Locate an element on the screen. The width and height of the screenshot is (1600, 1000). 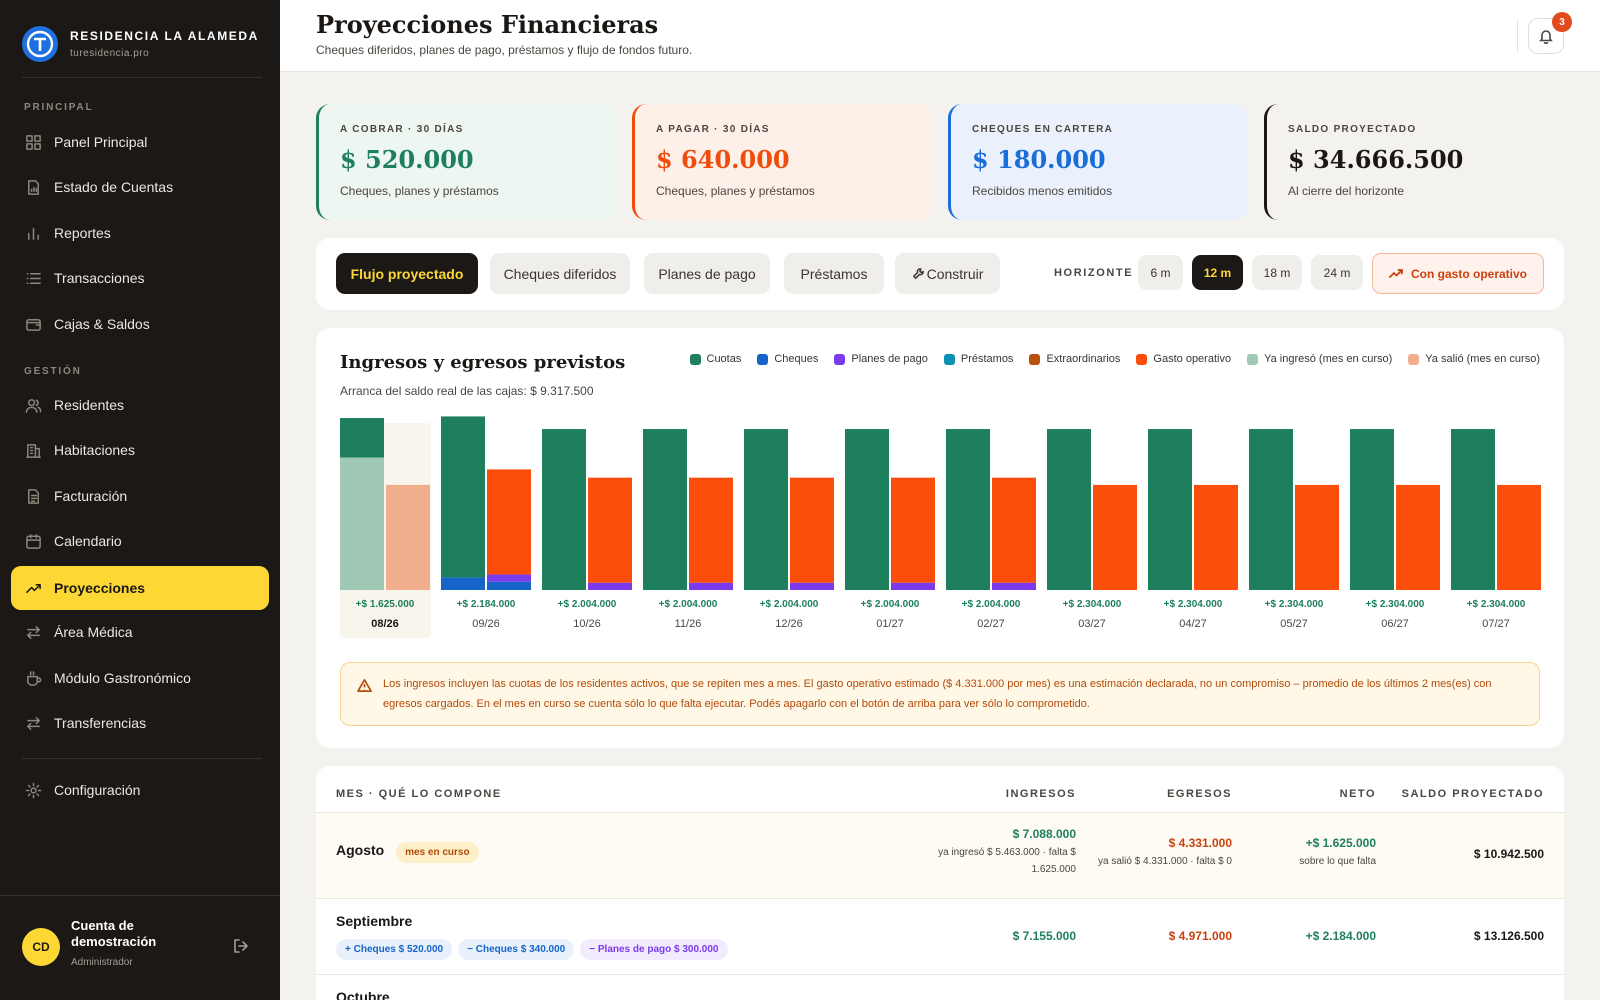
sidebar-item-label: Configuración is located at coordinates (97, 790).